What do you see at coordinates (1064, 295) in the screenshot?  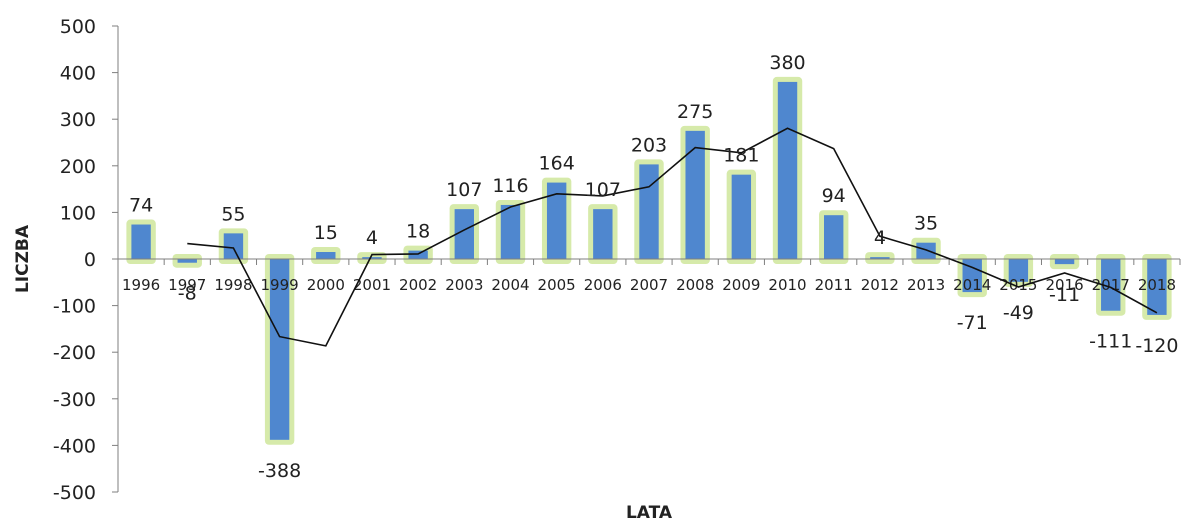 I see `data-label: -11` at bounding box center [1064, 295].